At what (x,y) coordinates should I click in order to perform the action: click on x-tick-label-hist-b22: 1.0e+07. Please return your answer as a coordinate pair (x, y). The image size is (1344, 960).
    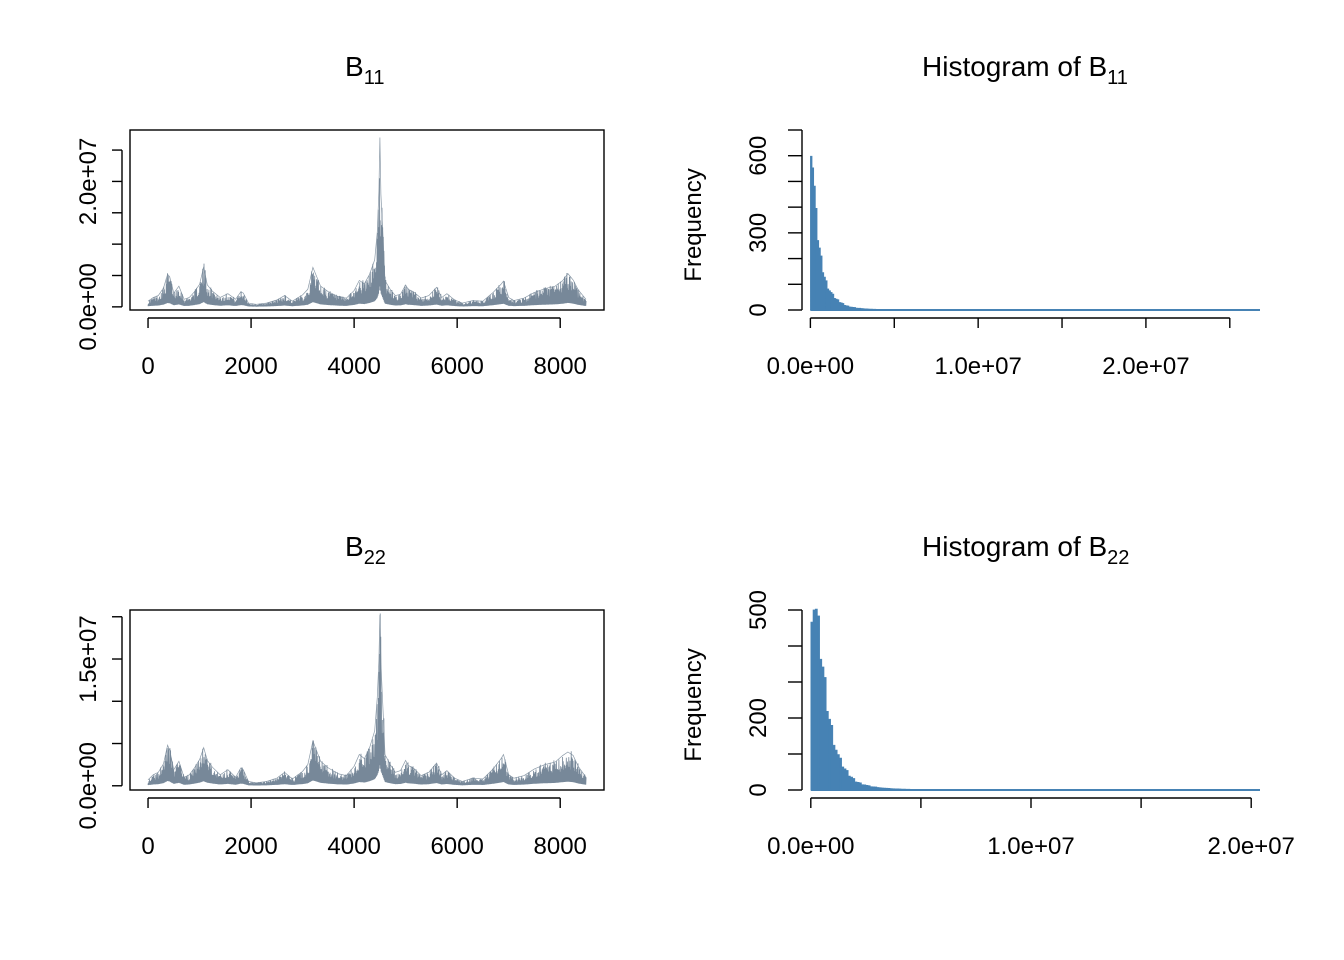
    Looking at the image, I should click on (1030, 846).